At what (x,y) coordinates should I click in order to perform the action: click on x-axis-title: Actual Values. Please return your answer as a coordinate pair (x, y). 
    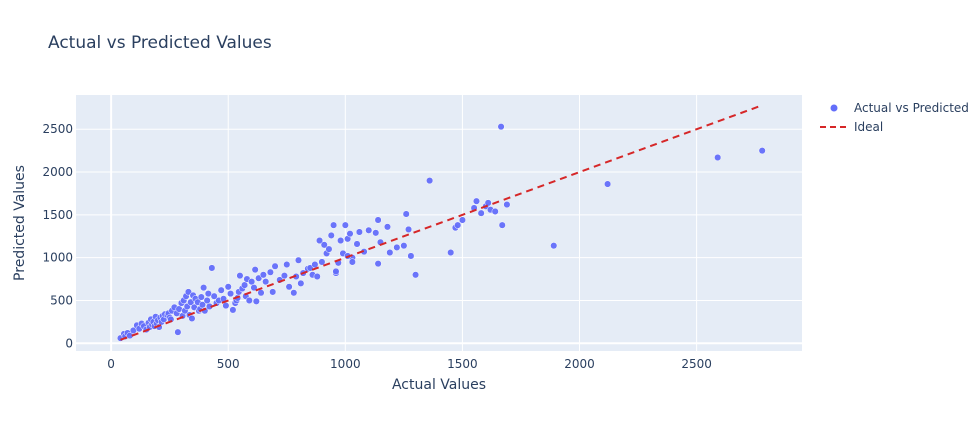
    Looking at the image, I should click on (439, 385).